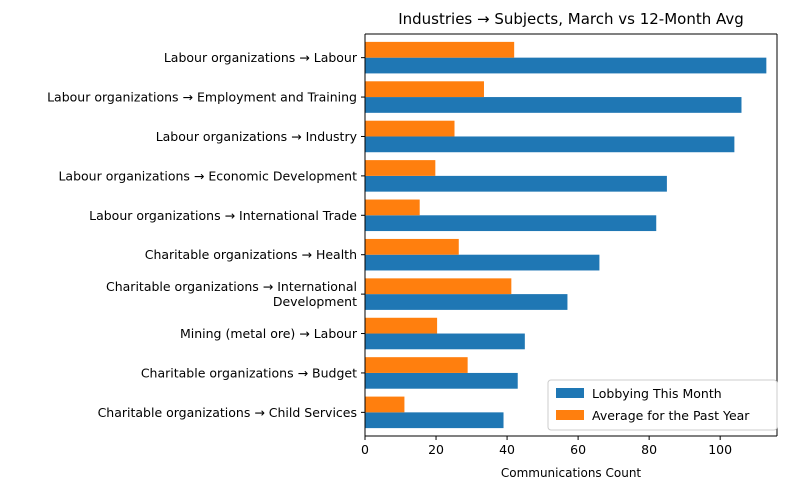 The height and width of the screenshot is (490, 790). What do you see at coordinates (251, 254) in the screenshot?
I see `y-tick-label: Charitable organizations → Health` at bounding box center [251, 254].